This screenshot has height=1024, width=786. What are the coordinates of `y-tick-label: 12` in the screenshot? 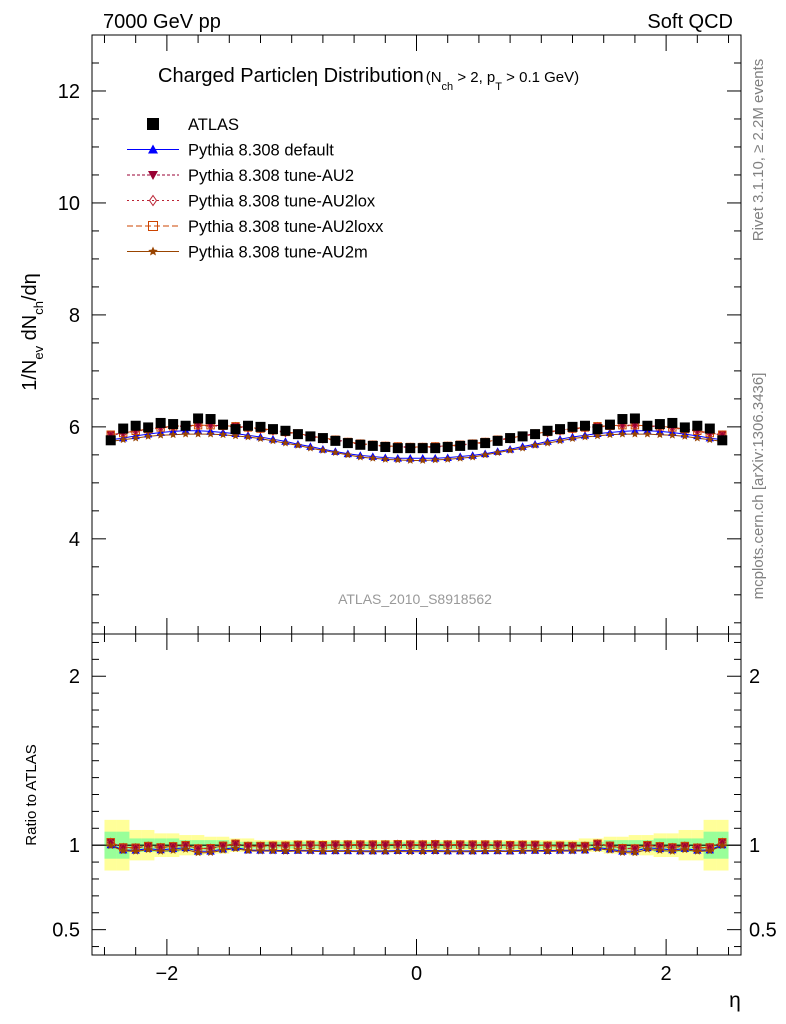 It's located at (69, 92).